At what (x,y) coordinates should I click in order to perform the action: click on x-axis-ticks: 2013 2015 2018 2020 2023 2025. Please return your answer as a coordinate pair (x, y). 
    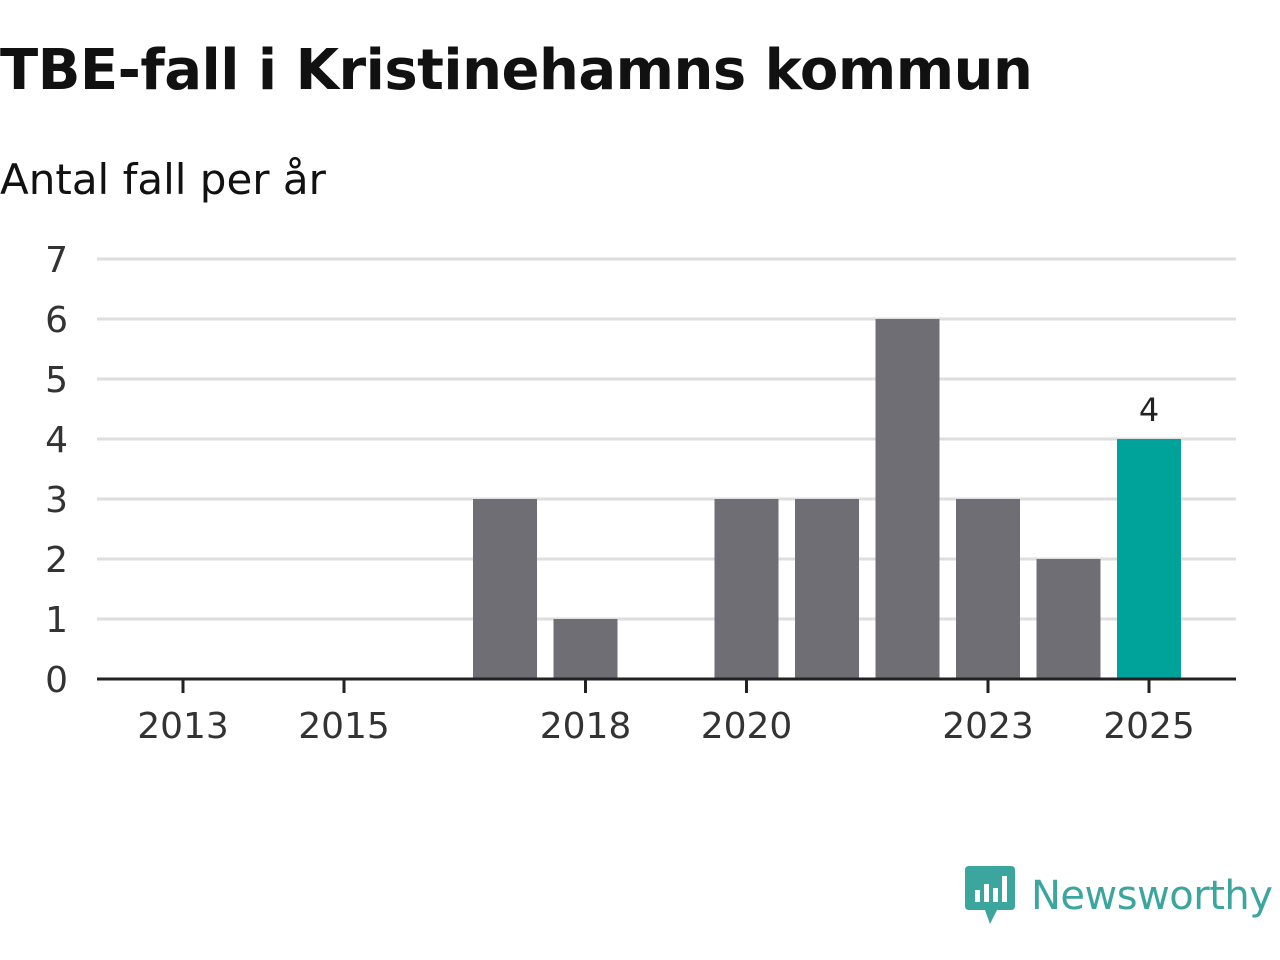
    Looking at the image, I should click on (666, 713).